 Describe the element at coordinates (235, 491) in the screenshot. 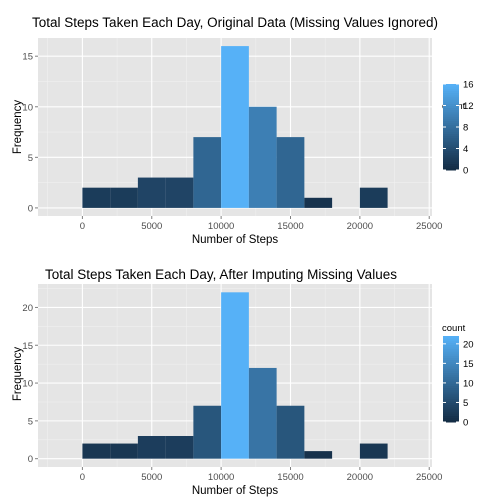

I see `chart-2-x-axis-title: Number of Steps` at that location.